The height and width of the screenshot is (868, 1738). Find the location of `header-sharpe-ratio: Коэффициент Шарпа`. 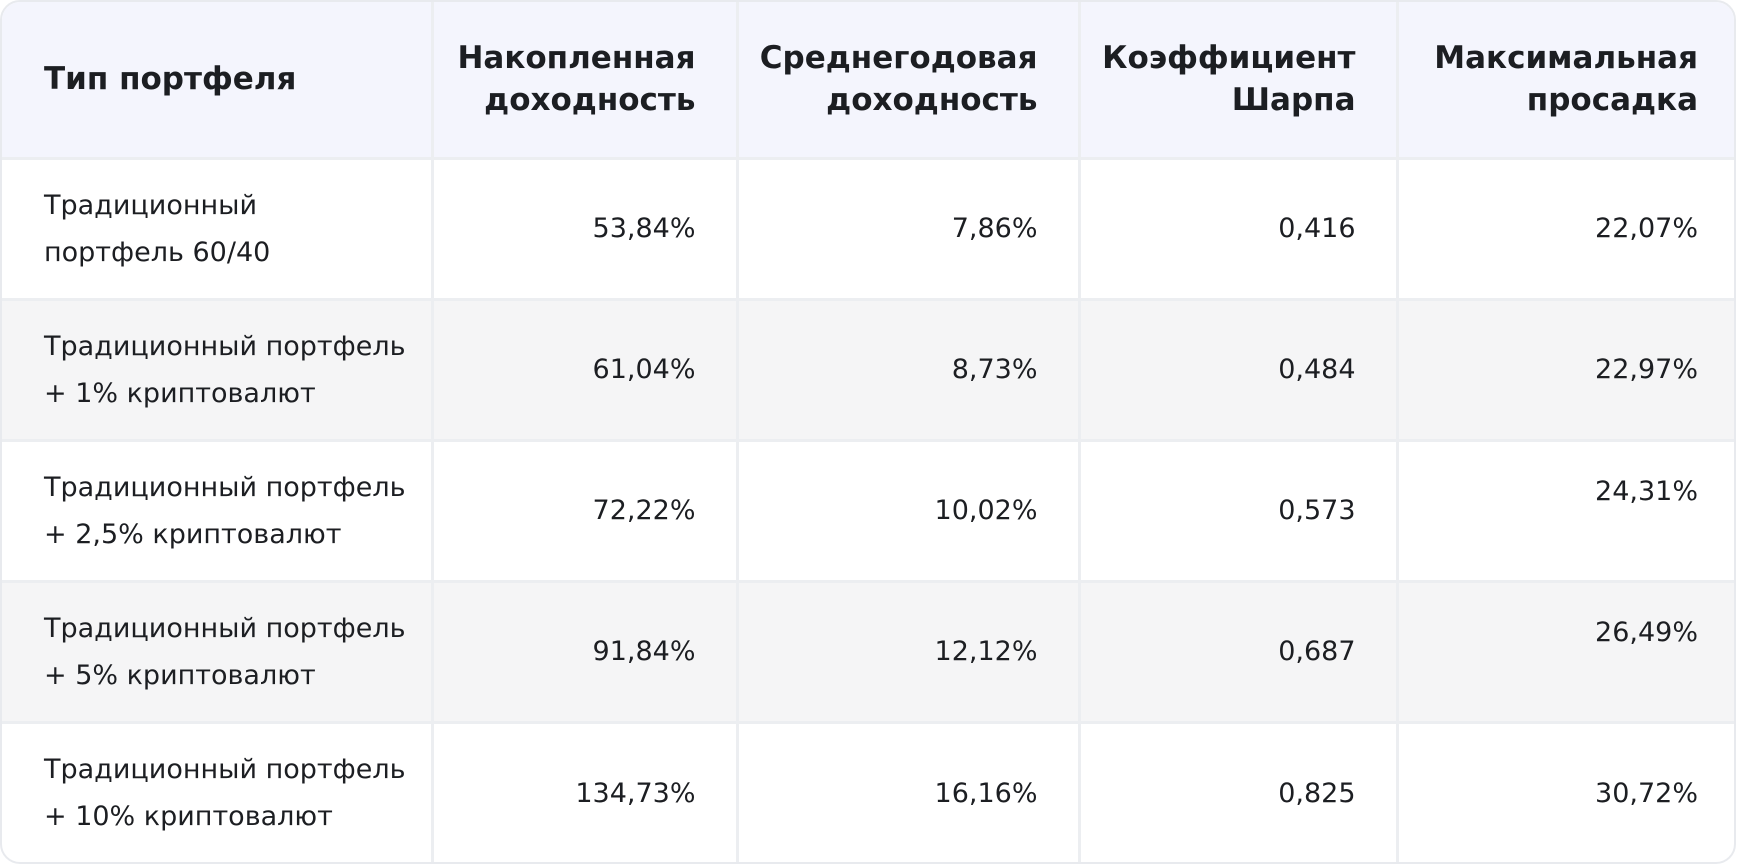

header-sharpe-ratio: Коэффициент Шарпа is located at coordinates (1239, 81).